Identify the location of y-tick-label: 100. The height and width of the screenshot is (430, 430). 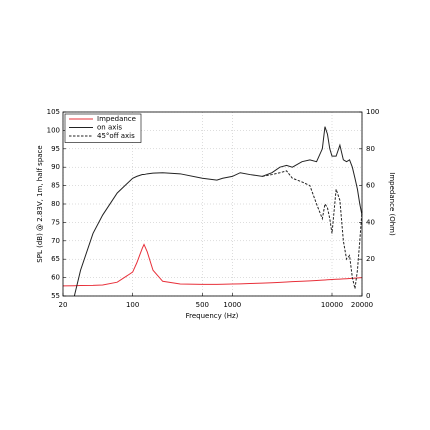
(53, 130).